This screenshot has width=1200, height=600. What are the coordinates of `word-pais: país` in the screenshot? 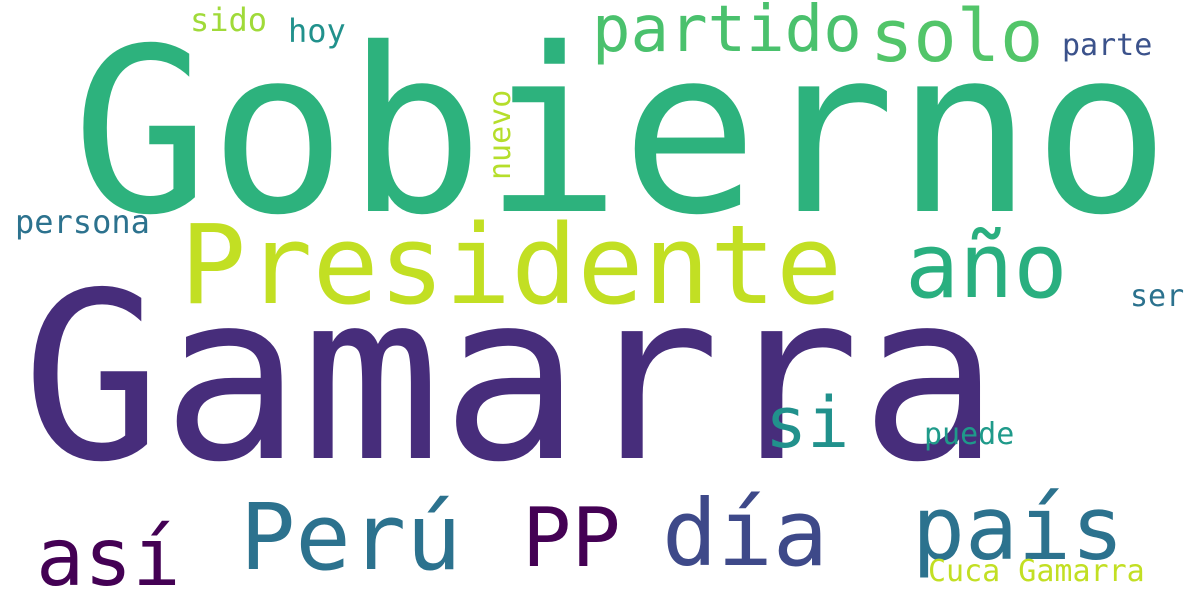 It's located at (1018, 528).